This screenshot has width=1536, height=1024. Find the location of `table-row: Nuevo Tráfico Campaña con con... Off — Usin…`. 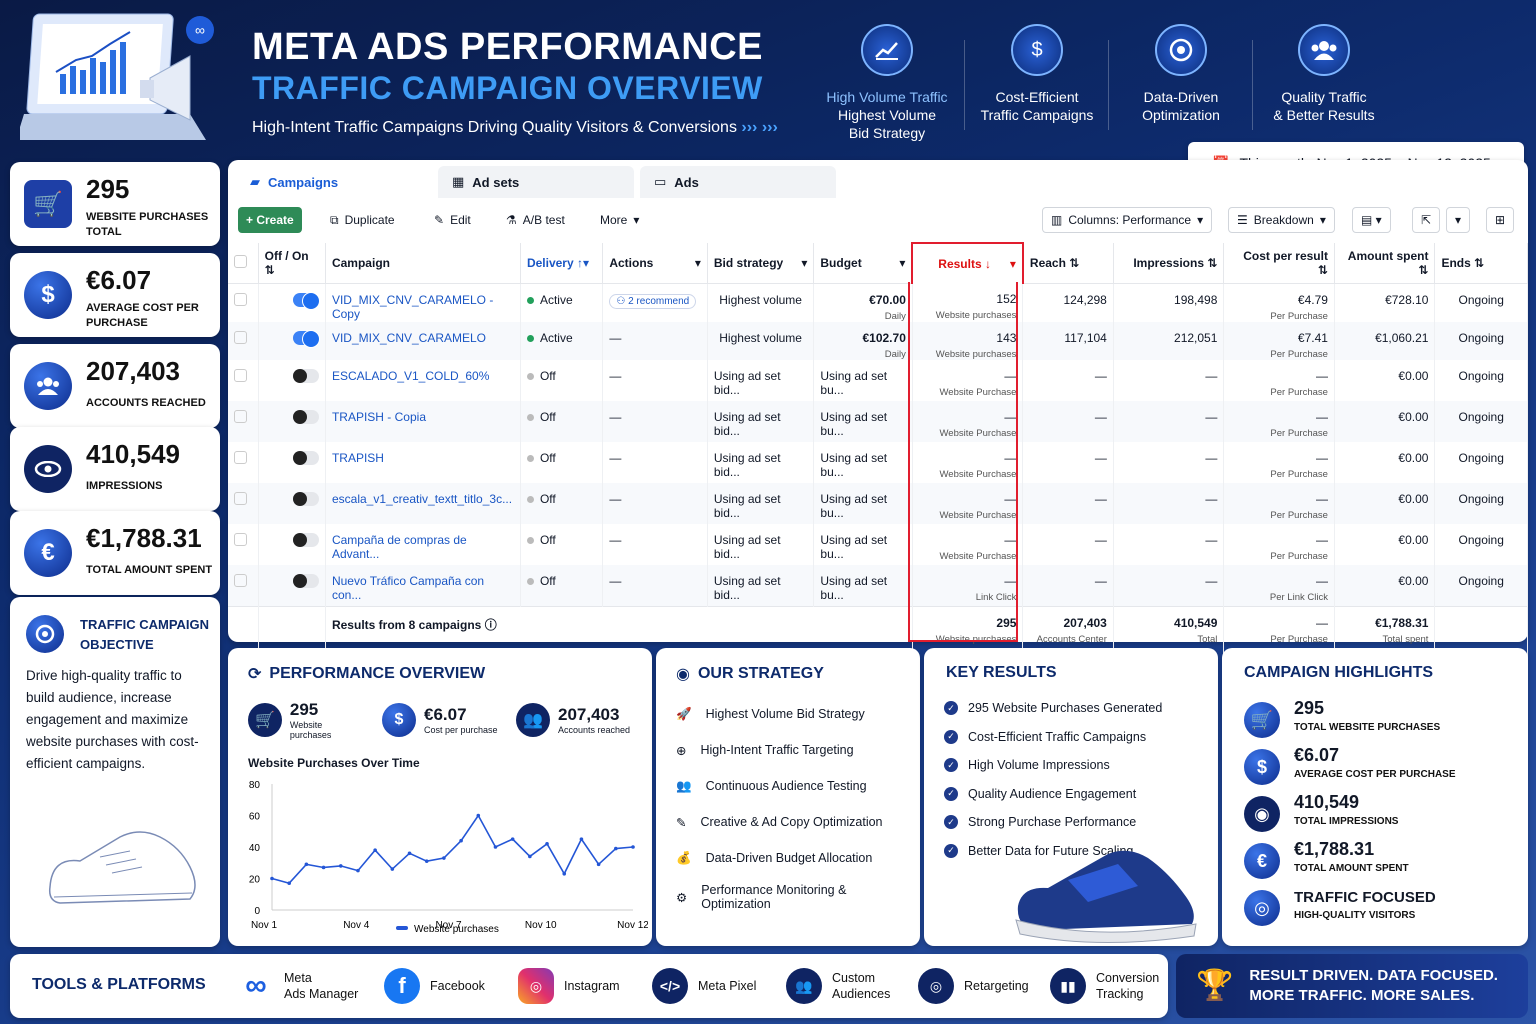

table-row: Nuevo Tráfico Campaña con con... Off — Usin… is located at coordinates (878, 585).